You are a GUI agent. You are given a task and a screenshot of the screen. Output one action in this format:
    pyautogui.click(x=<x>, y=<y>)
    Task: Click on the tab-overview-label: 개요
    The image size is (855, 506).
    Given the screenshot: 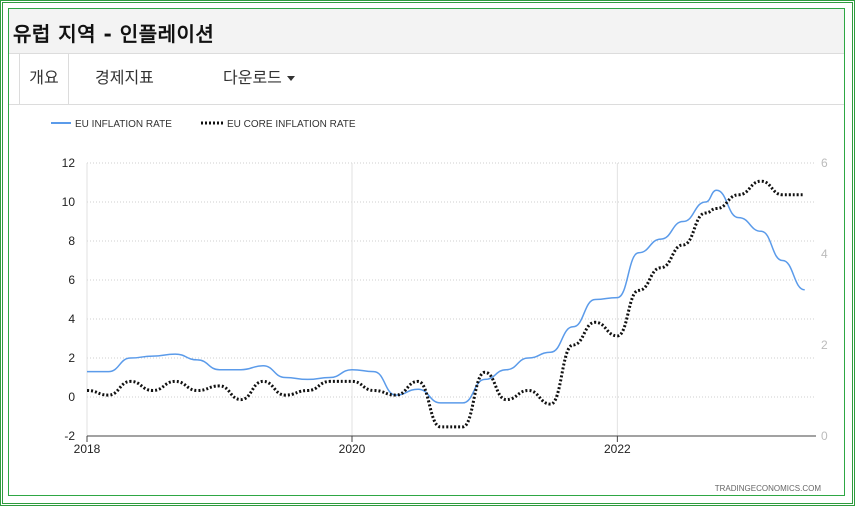 What is the action you would take?
    pyautogui.click(x=44, y=77)
    